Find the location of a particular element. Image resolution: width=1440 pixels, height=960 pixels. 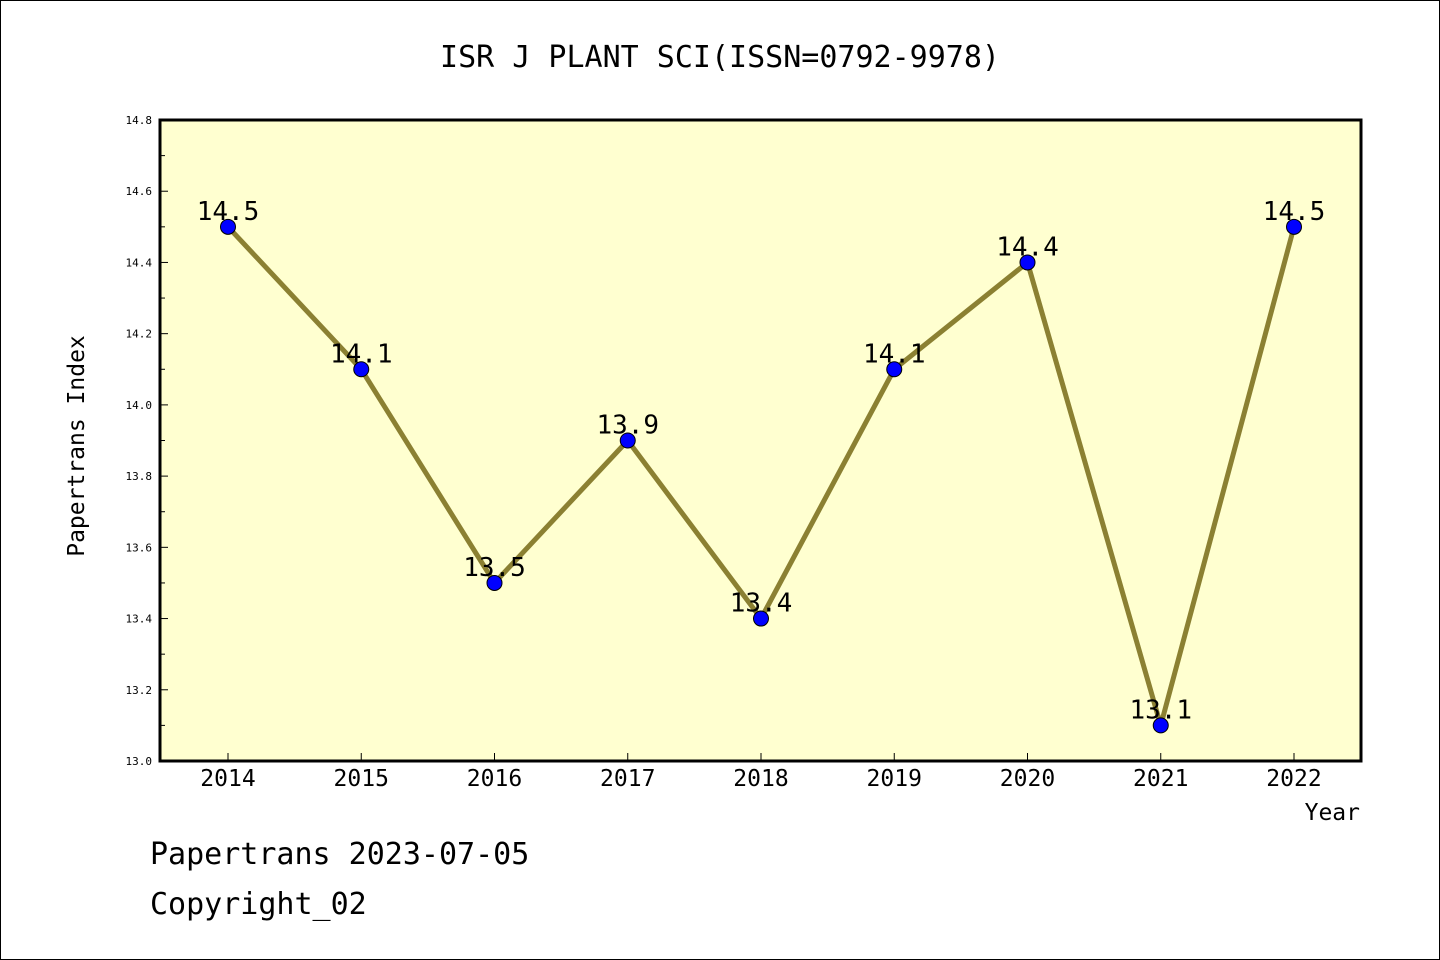

data-label: 13.1 is located at coordinates (1160, 710).